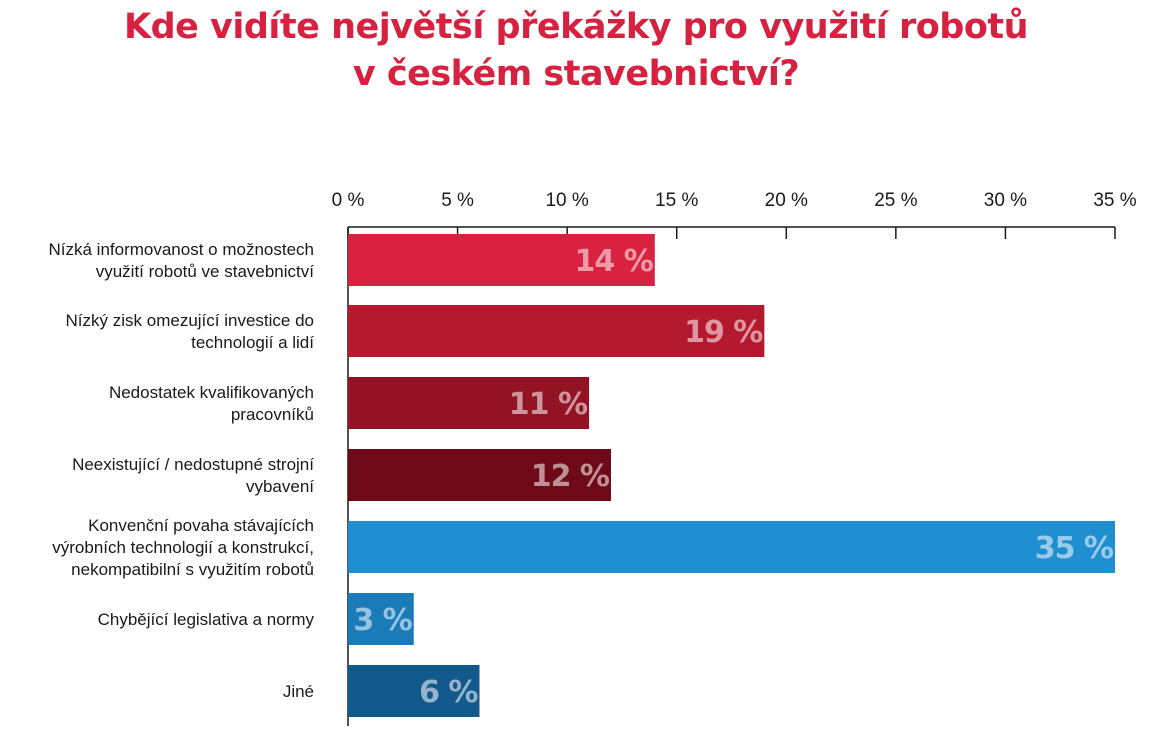  I want to click on category-label: Nedostatek kvalifikovaných, so click(211, 392).